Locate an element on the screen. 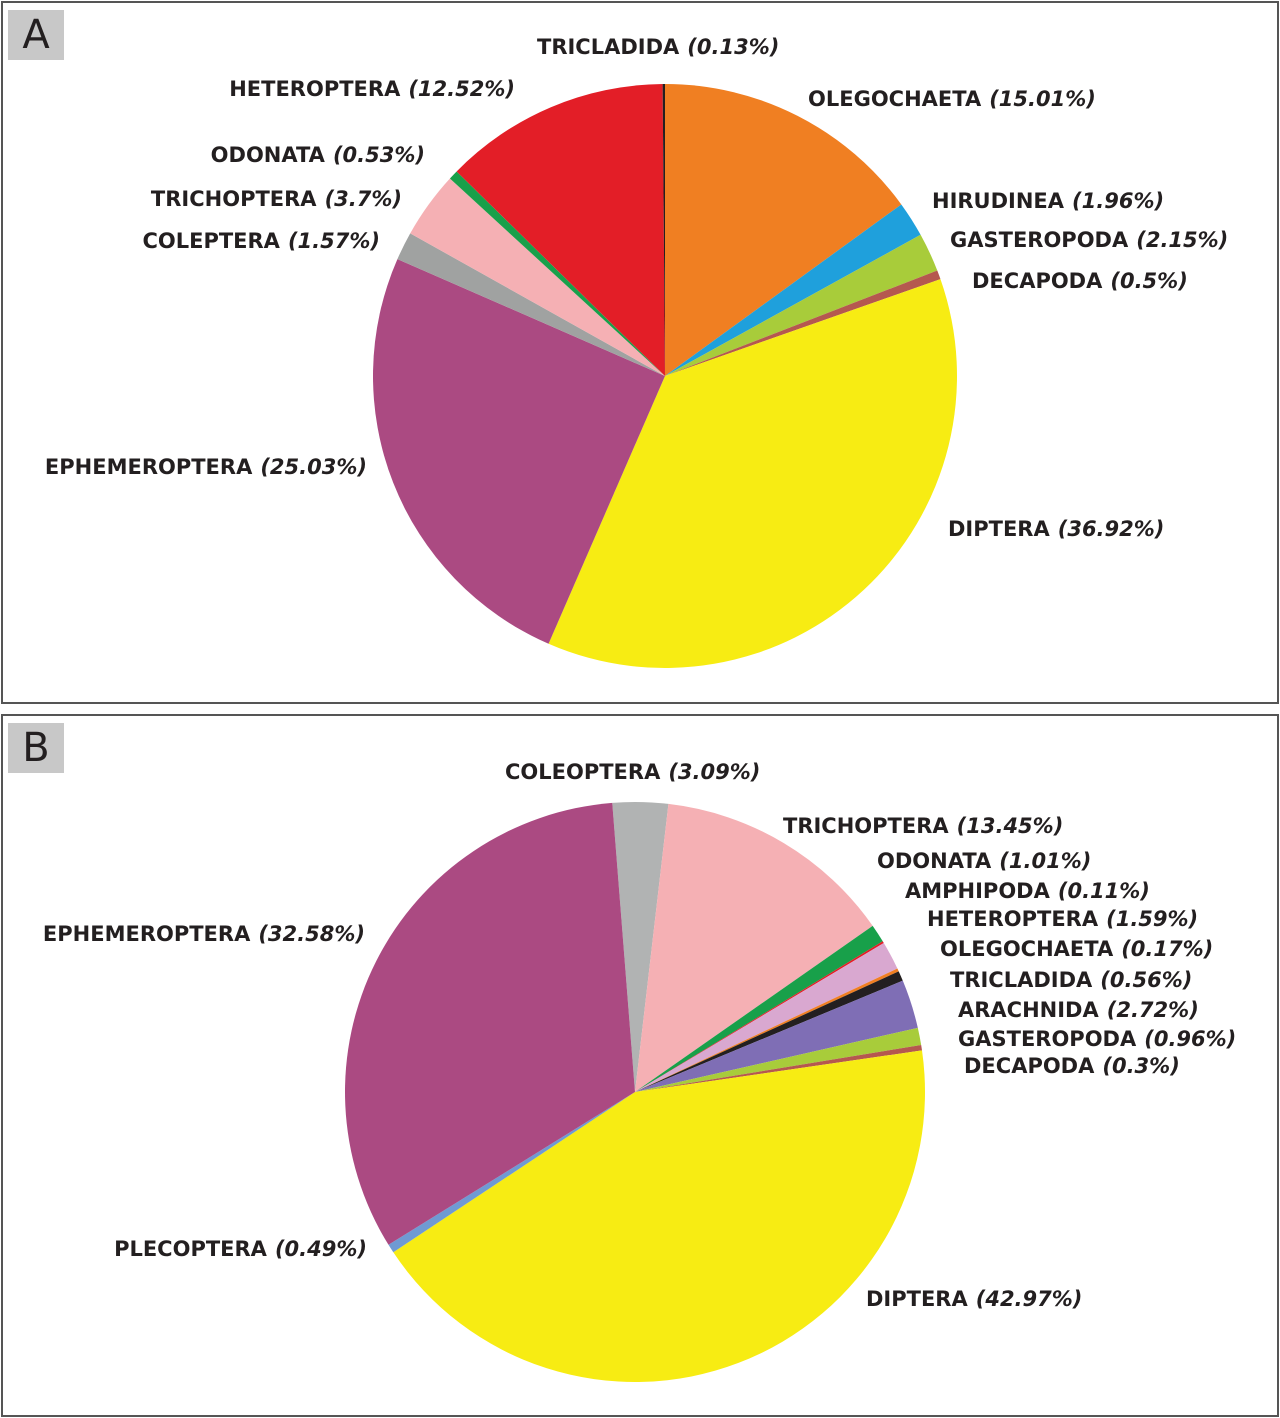 This screenshot has width=1280, height=1418. slice-label: PLECOPTERA (0.49%) is located at coordinates (240, 1249).